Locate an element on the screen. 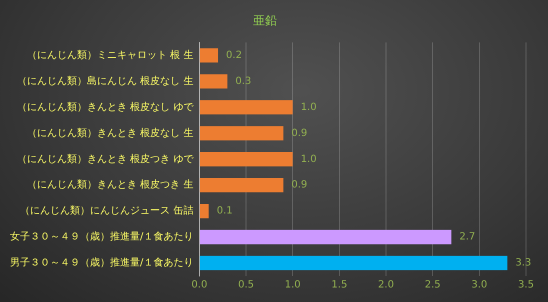 The height and width of the screenshot is (302, 548). y-tick-label: 女子３０～４９（歳）推進量/１食あたり is located at coordinates (102, 236).